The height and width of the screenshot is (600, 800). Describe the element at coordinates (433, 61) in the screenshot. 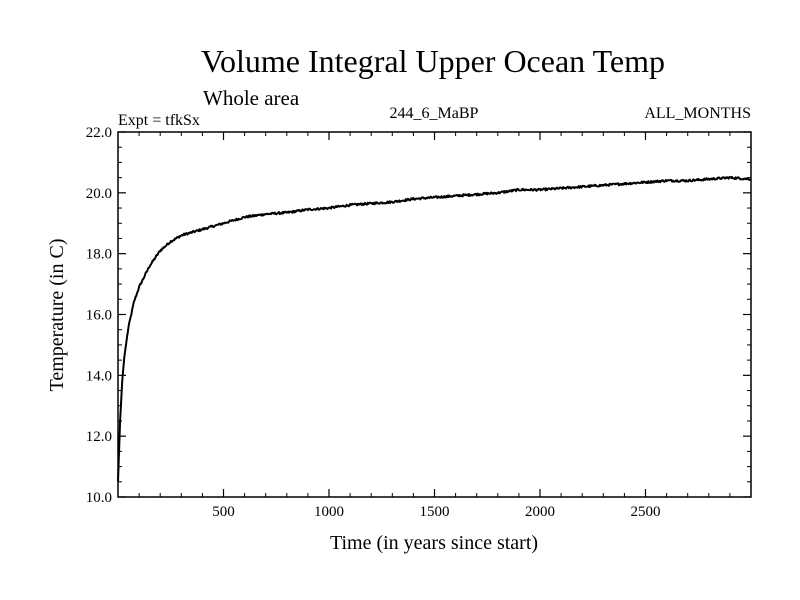

I see `chart-title: Volume Integral Upper Ocean Temp` at that location.